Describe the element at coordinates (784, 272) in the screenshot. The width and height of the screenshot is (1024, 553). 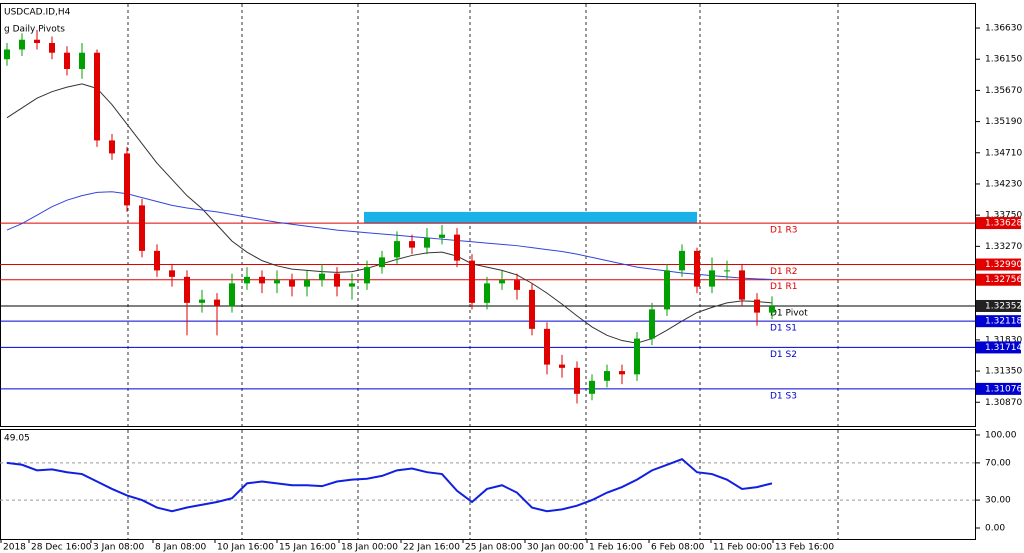
I see `pivot-name: D1 R2` at that location.